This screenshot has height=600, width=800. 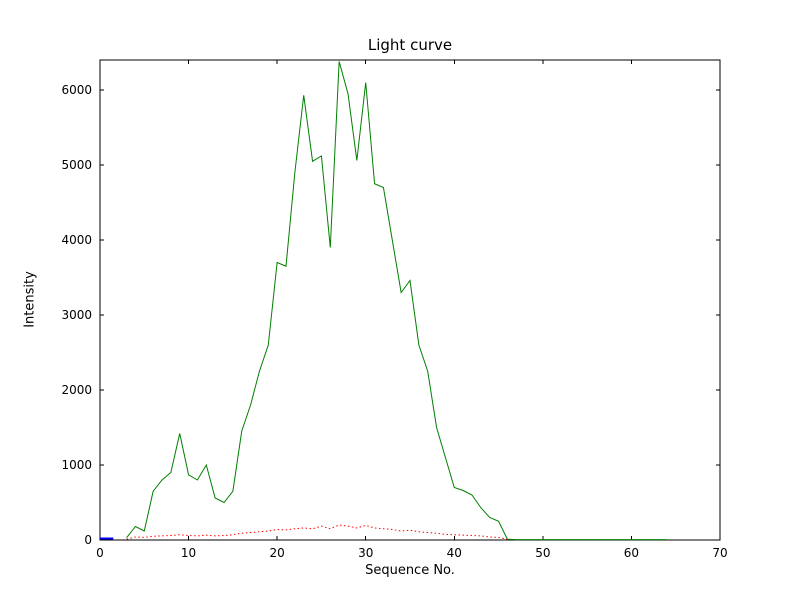 What do you see at coordinates (631, 553) in the screenshot?
I see `x-tick-label: 60` at bounding box center [631, 553].